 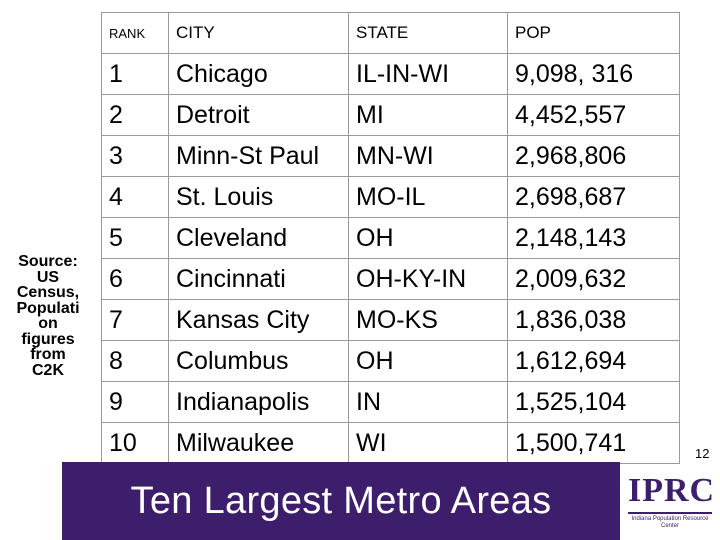 I want to click on cell-rank: 5, so click(x=135, y=238).